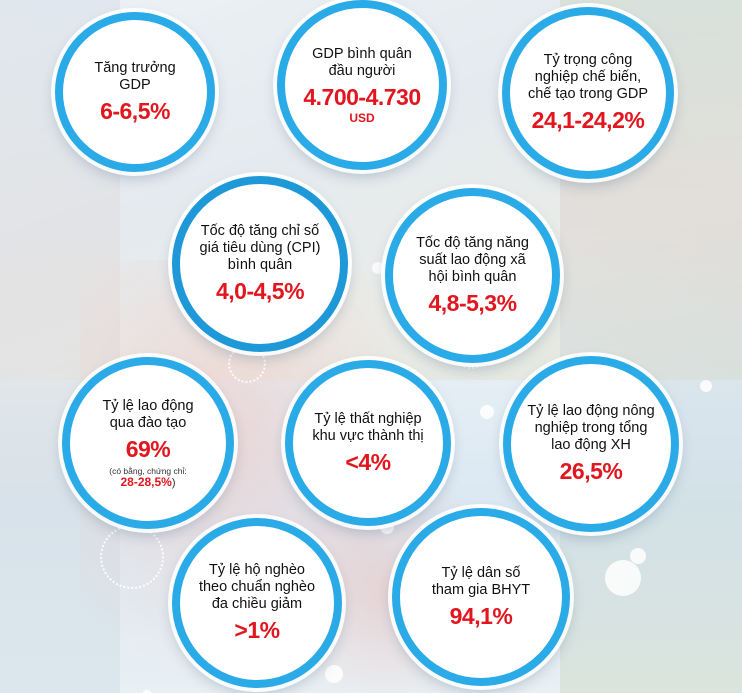  I want to click on indicator-note-prefix: (có bằng, chứng chỉ:, so click(148, 470).